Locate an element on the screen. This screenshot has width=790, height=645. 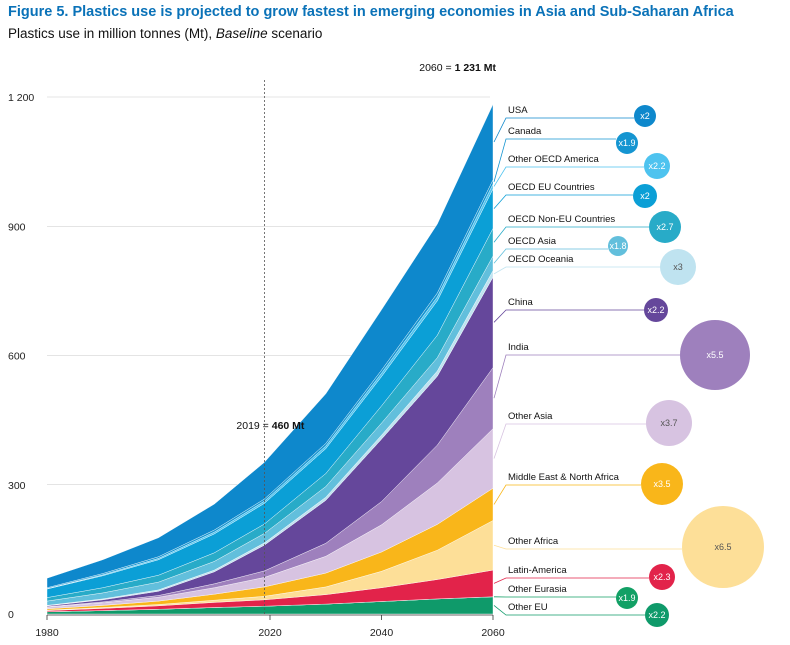
growth-bubble-oecd-eu-countries is located at coordinates (645, 196).